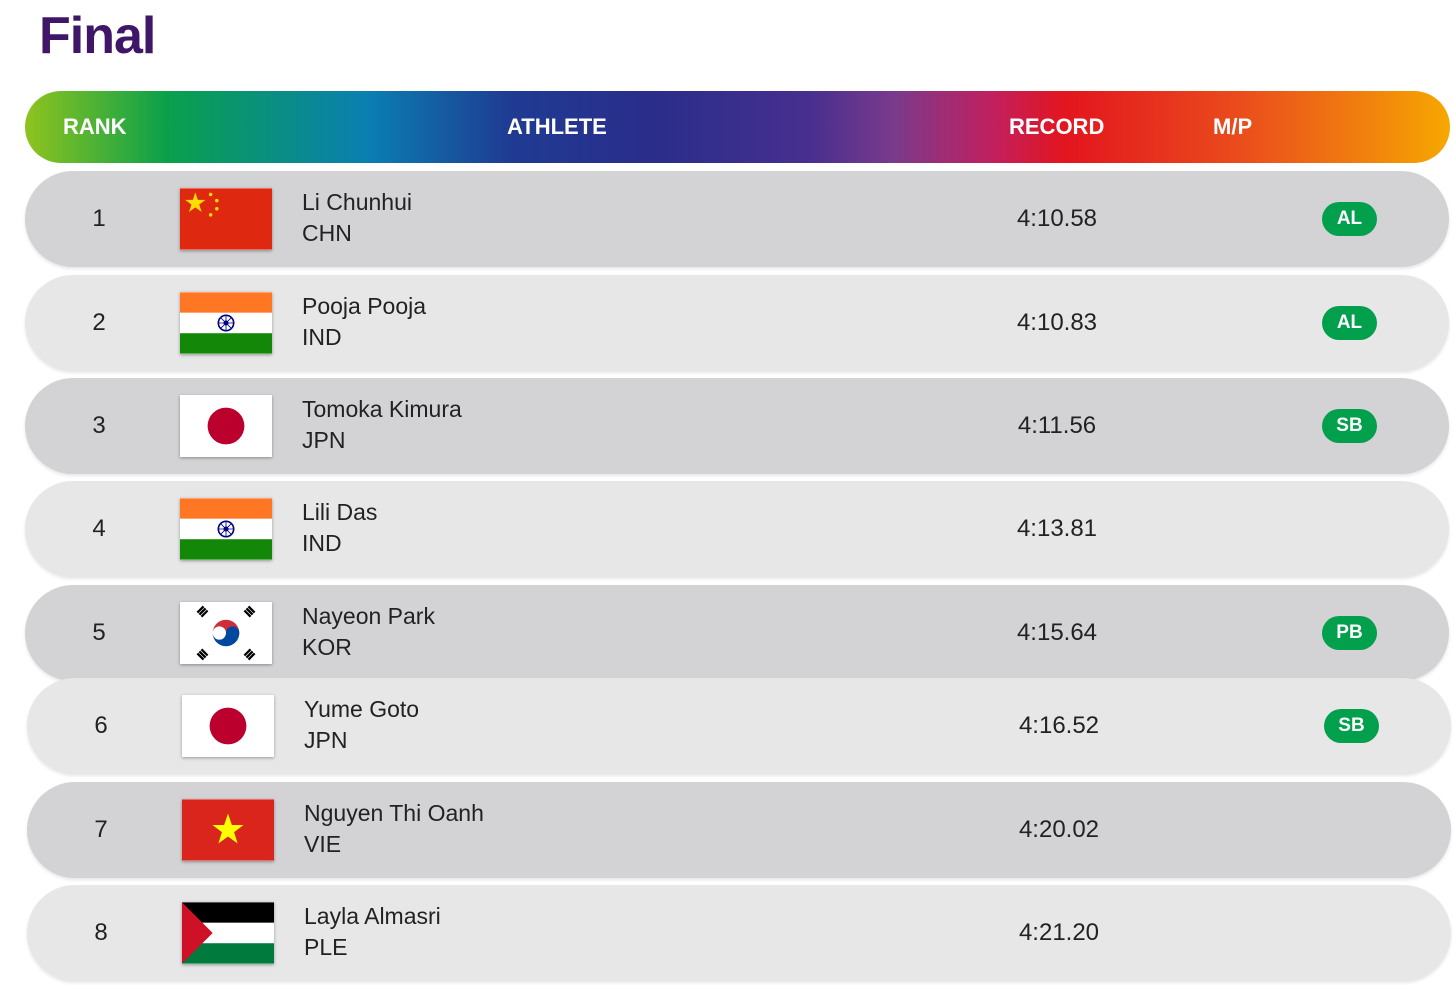 The image size is (1453, 985). What do you see at coordinates (1233, 126) in the screenshot?
I see `column-header-mp: M/P` at bounding box center [1233, 126].